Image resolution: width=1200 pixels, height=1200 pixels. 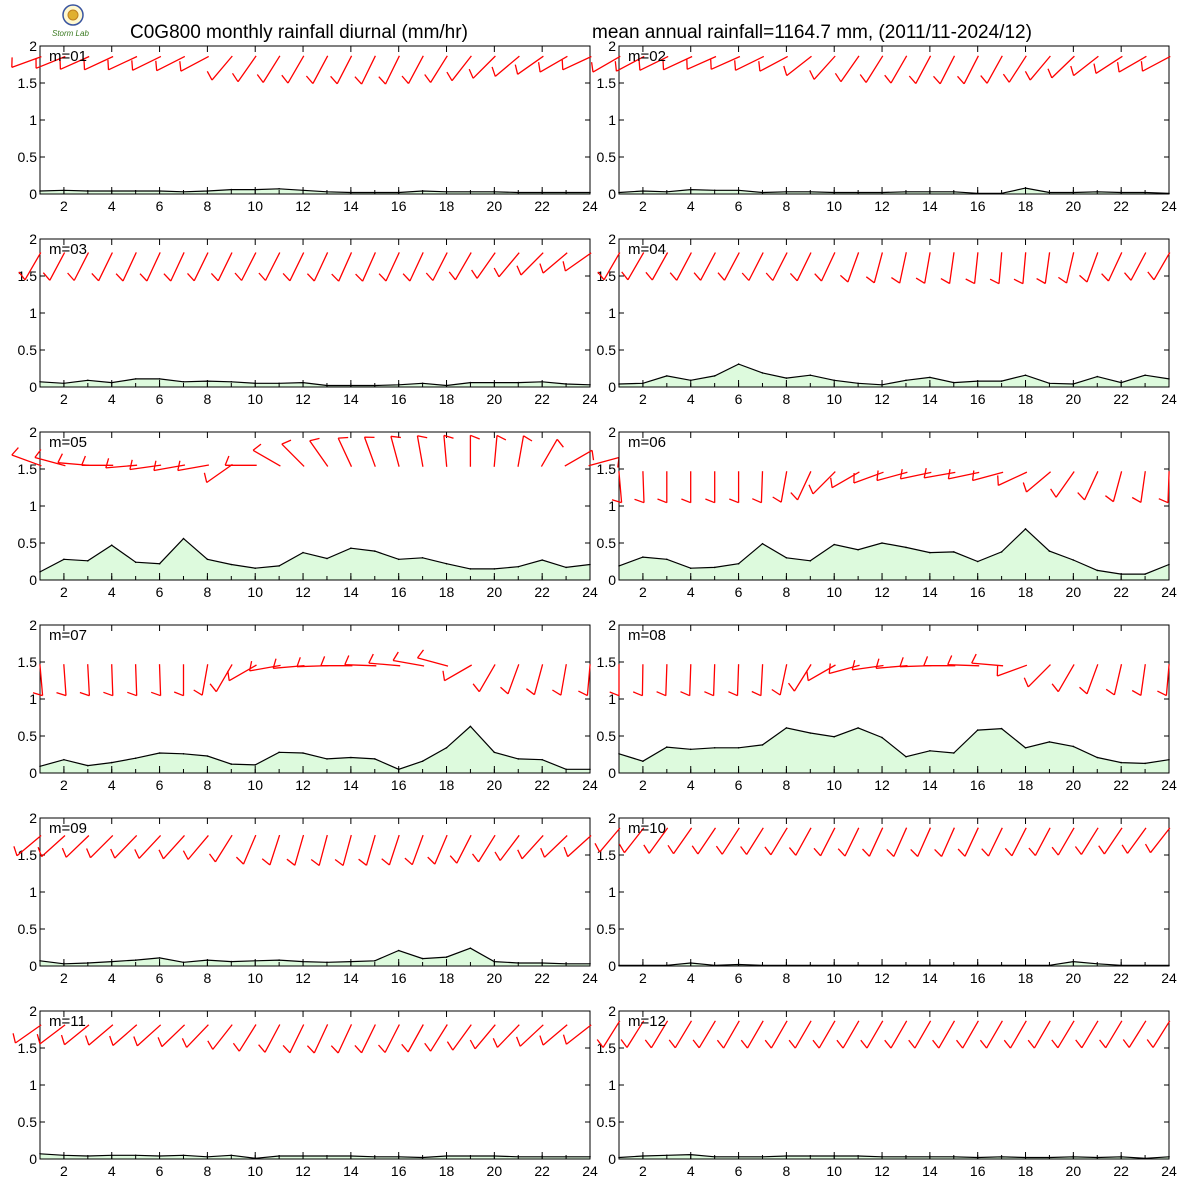 What do you see at coordinates (1121, 592) in the screenshot?
I see `x-tick-label: 22` at bounding box center [1121, 592].